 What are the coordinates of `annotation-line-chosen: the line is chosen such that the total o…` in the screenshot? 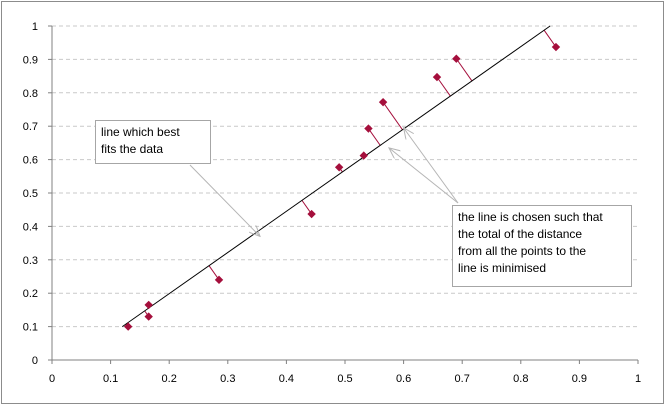 It's located at (542, 246).